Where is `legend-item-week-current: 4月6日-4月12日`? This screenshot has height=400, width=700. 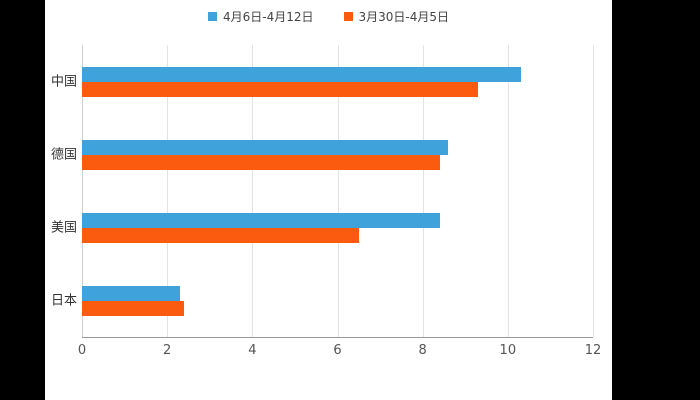 legend-item-week-current: 4月6日-4月12日 is located at coordinates (260, 16).